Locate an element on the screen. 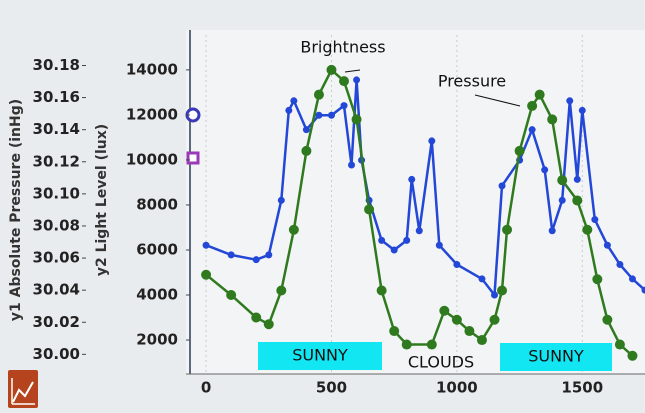 The image size is (645, 413). annotation-arrow is located at coordinates (497, 100).